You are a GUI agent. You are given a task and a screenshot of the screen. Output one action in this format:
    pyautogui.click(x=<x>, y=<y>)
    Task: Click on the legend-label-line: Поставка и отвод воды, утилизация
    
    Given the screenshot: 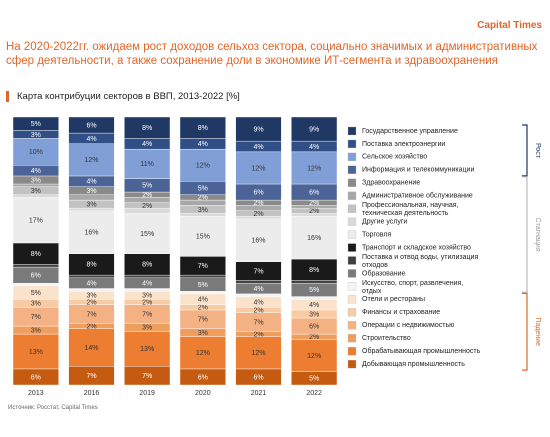 What is the action you would take?
    pyautogui.click(x=420, y=257)
    